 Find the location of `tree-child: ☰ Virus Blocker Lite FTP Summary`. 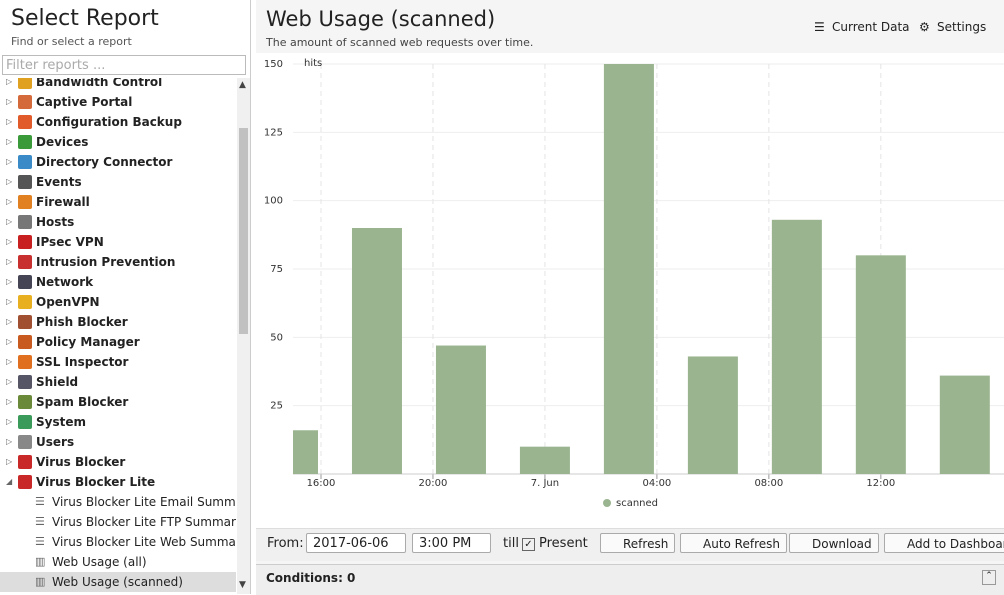

tree-child: ☰ Virus Blocker Lite FTP Summary is located at coordinates (118, 522).